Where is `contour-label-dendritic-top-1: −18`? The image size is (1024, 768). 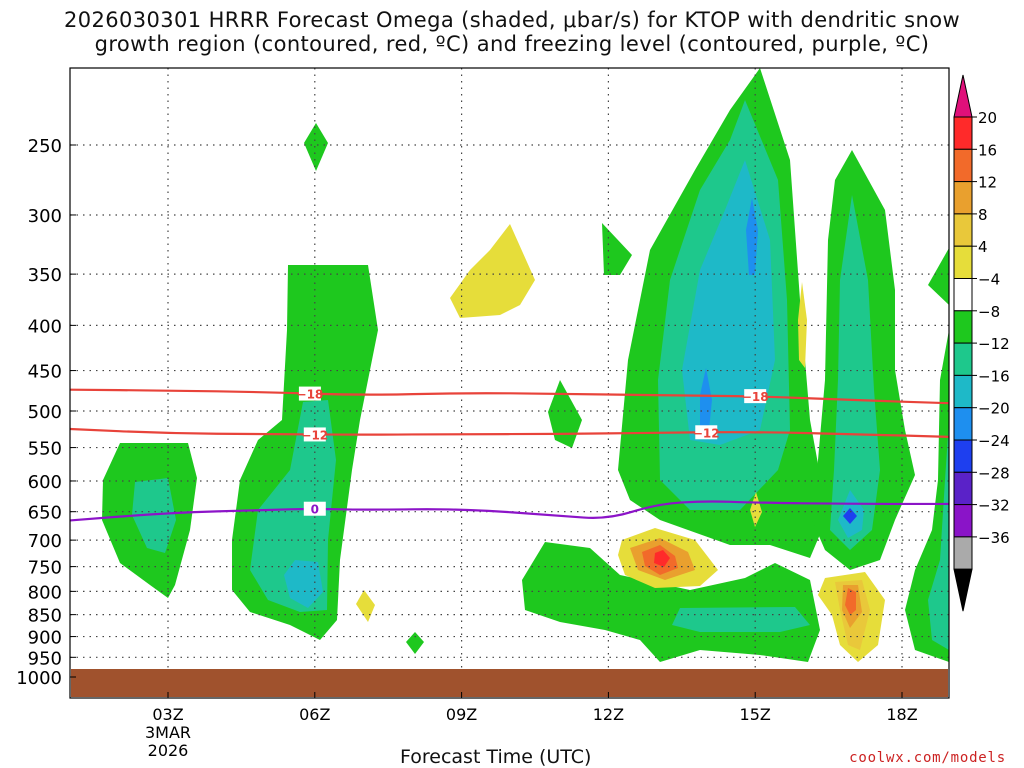 contour-label-dendritic-top-1: −18 is located at coordinates (755, 397).